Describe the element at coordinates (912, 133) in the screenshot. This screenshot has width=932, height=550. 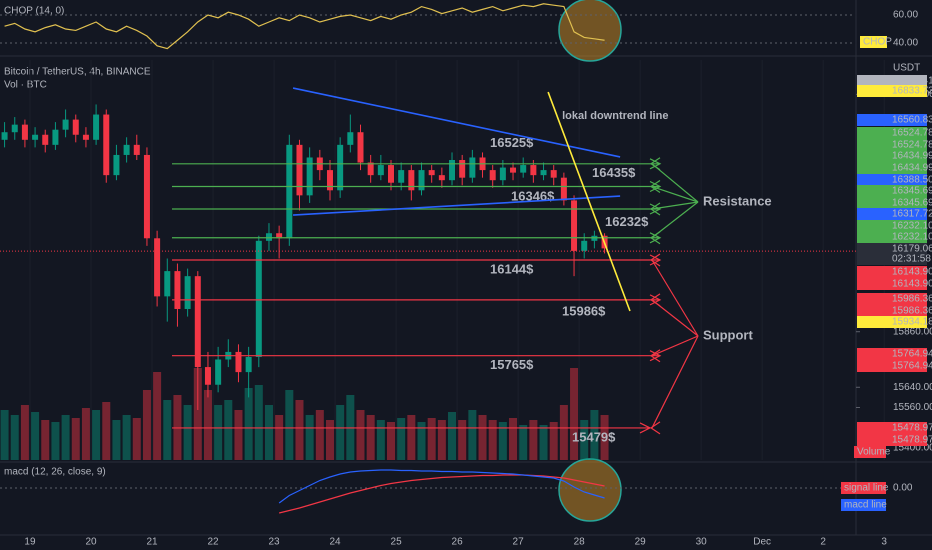
I see `price-tag-label: 16524.78` at that location.